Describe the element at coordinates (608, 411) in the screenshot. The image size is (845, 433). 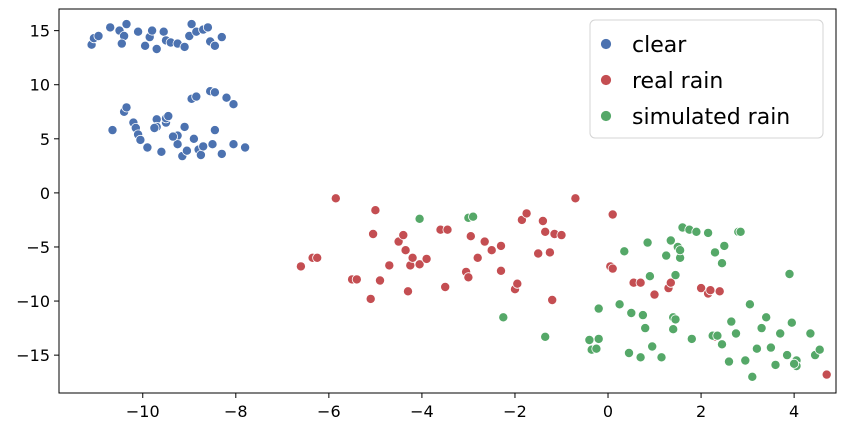
I see `x-tick-label: 0` at that location.